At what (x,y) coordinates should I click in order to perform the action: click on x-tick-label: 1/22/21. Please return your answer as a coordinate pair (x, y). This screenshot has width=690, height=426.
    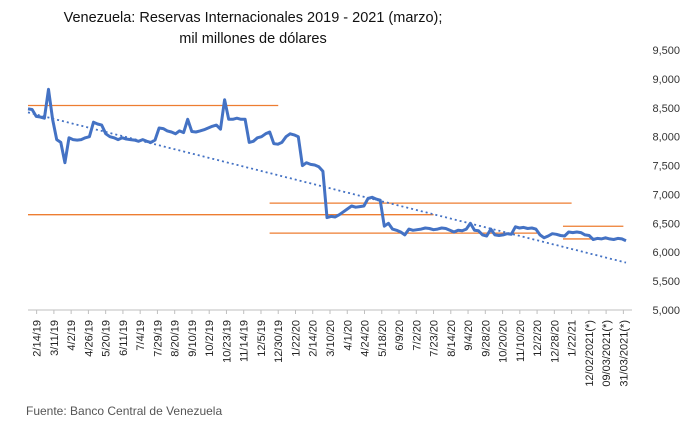
    Looking at the image, I should click on (573, 338).